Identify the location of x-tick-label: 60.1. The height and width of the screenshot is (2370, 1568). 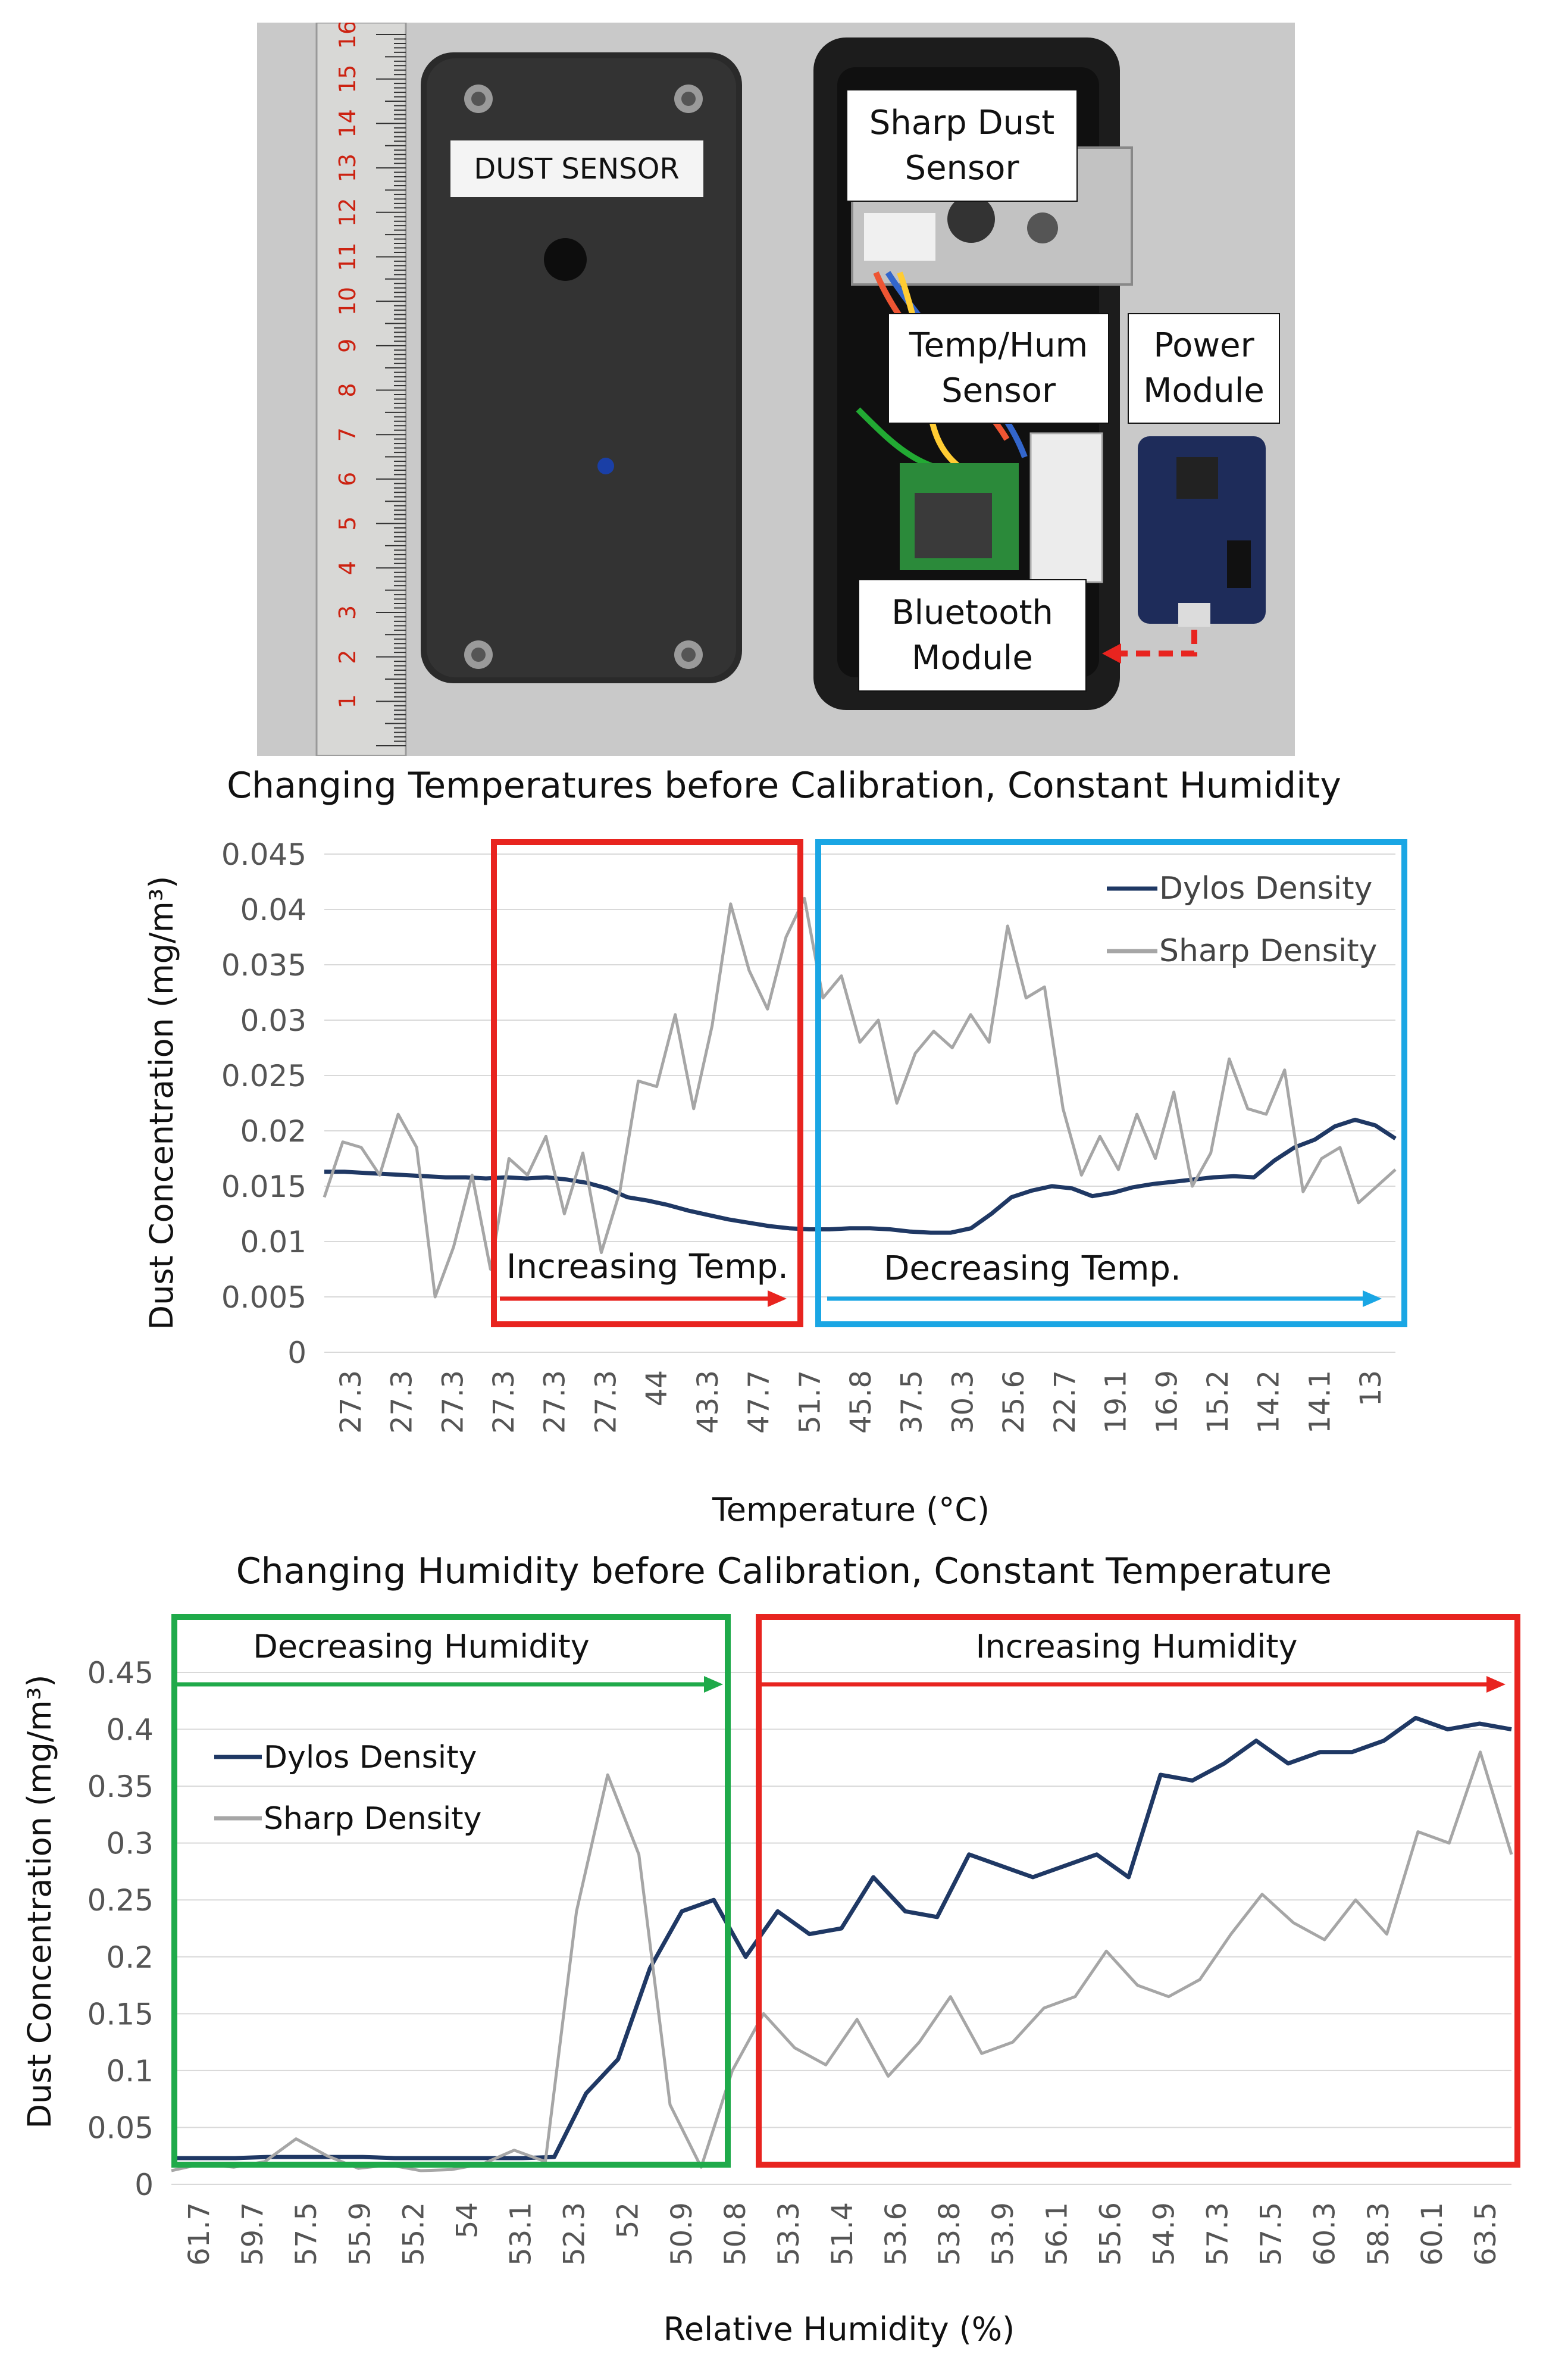
(1432, 2234).